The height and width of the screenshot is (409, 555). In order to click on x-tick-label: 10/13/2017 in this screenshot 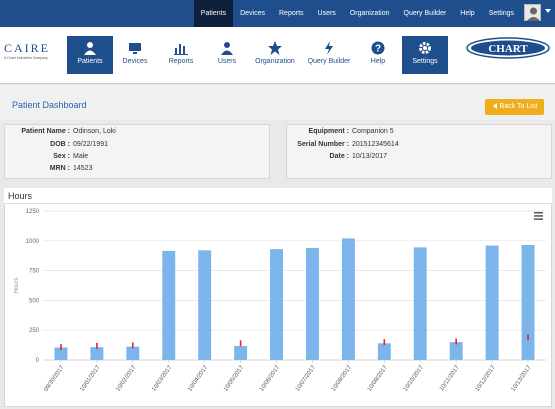, I will do `click(522, 378)`.